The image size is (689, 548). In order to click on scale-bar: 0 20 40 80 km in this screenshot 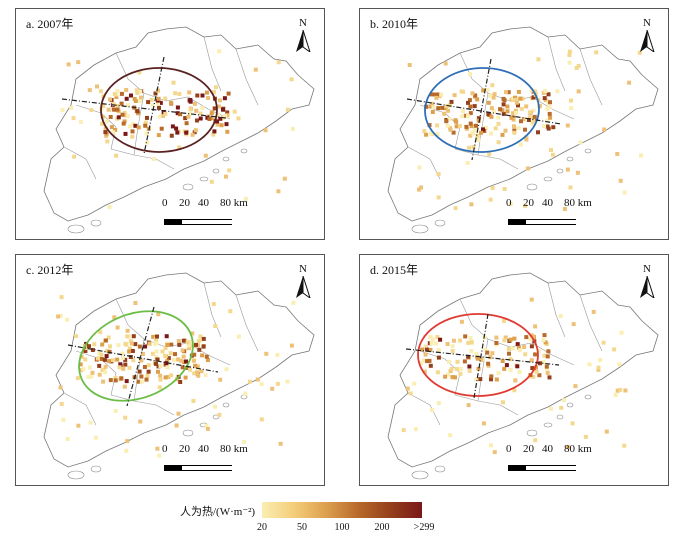, I will do `click(237, 211)`.